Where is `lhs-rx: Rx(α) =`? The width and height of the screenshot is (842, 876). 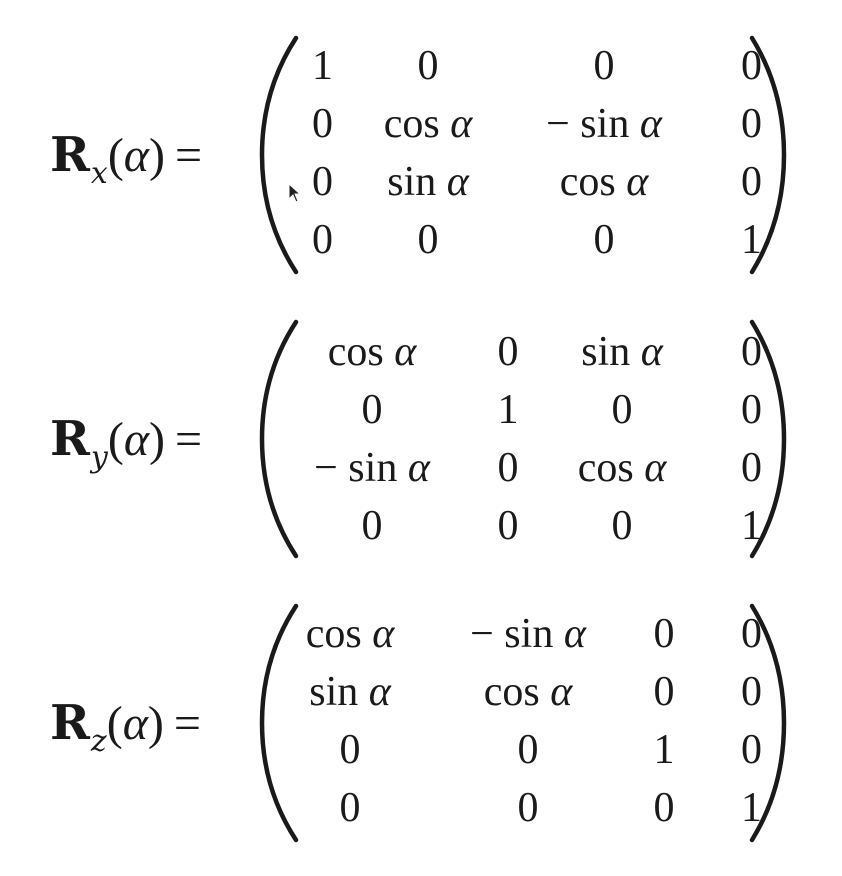
lhs-rx: Rx(α) = is located at coordinates (126, 158).